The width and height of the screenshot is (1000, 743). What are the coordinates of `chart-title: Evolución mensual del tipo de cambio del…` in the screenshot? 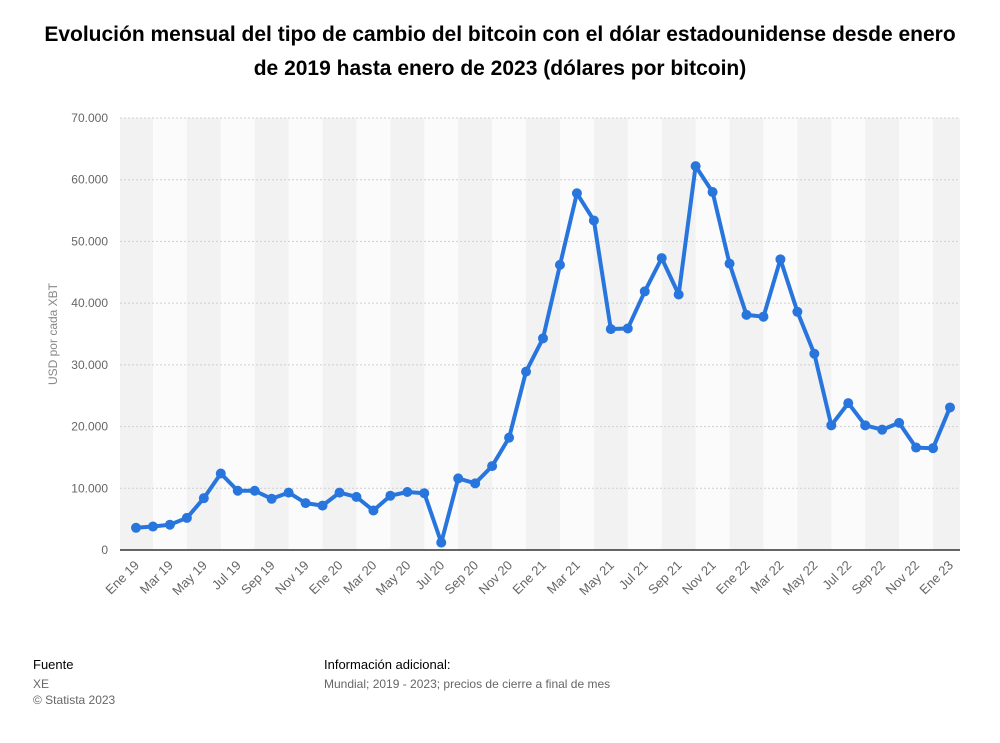 It's located at (500, 51).